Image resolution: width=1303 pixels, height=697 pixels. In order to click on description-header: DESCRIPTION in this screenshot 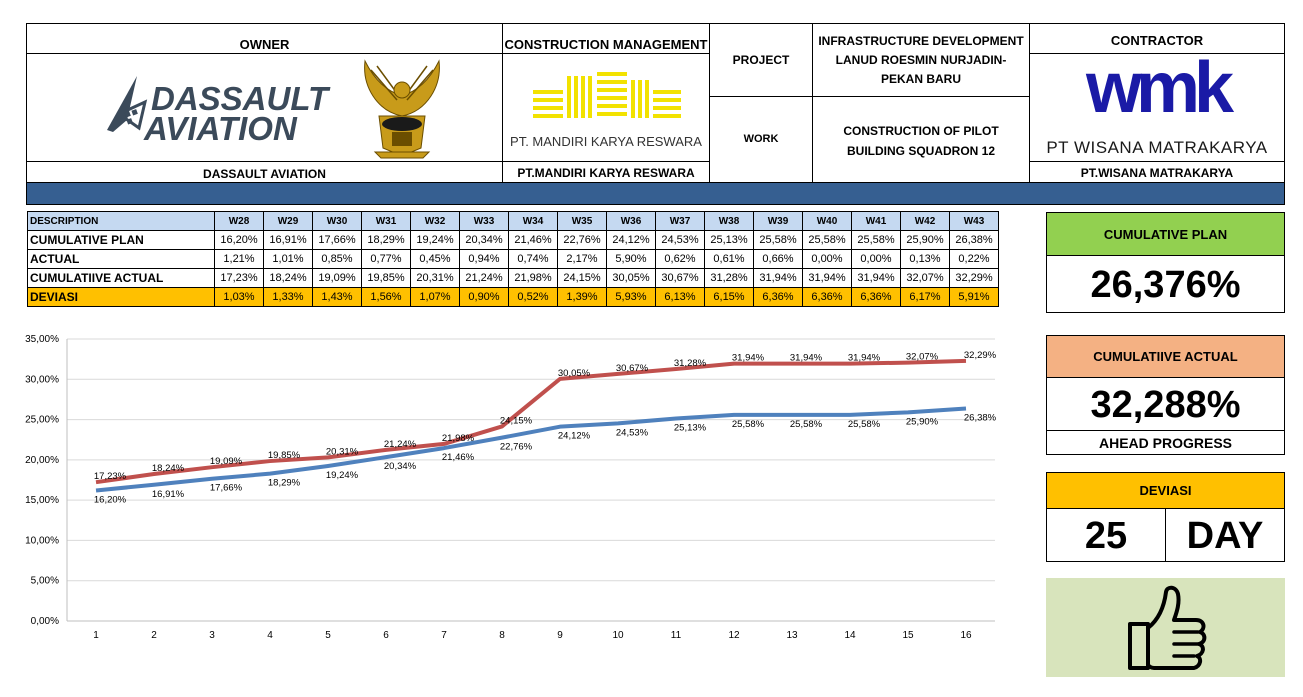, I will do `click(121, 221)`.